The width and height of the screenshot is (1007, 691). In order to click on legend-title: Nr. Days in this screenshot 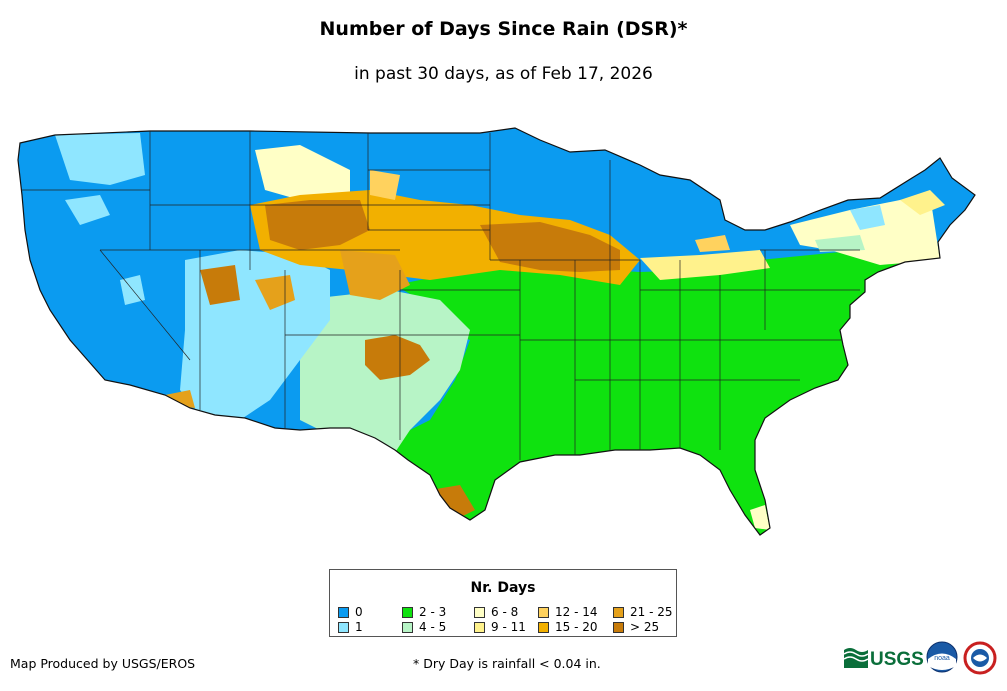, I will do `click(503, 588)`.